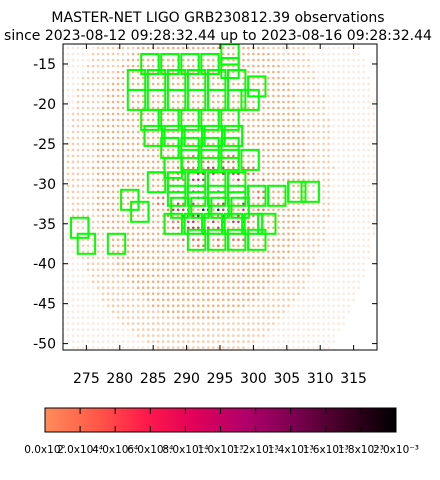 The height and width of the screenshot is (480, 440). What do you see at coordinates (44, 225) in the screenshot?
I see `y-tick-label: -35` at bounding box center [44, 225].